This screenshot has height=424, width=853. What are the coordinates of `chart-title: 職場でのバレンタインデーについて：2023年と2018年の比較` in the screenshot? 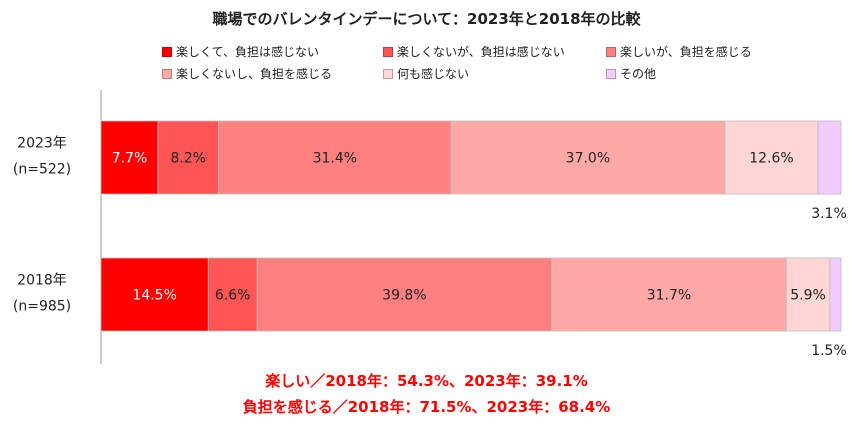 It's located at (426, 19).